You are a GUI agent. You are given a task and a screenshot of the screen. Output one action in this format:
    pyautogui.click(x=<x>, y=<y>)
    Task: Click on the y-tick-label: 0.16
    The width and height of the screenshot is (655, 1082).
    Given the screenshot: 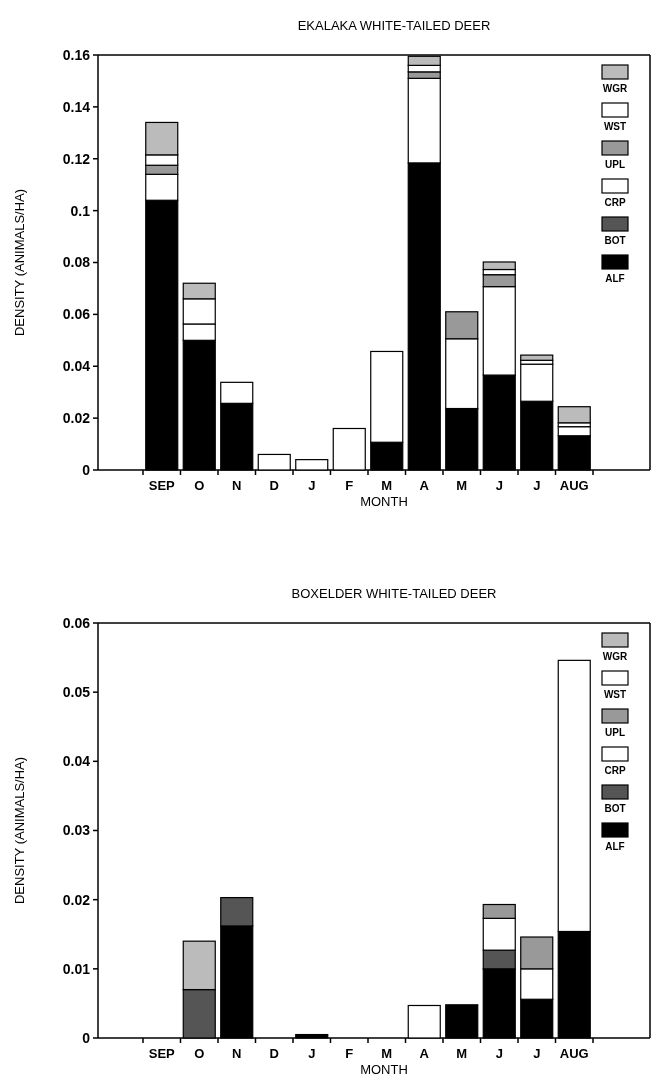 What is the action you would take?
    pyautogui.click(x=76, y=54)
    